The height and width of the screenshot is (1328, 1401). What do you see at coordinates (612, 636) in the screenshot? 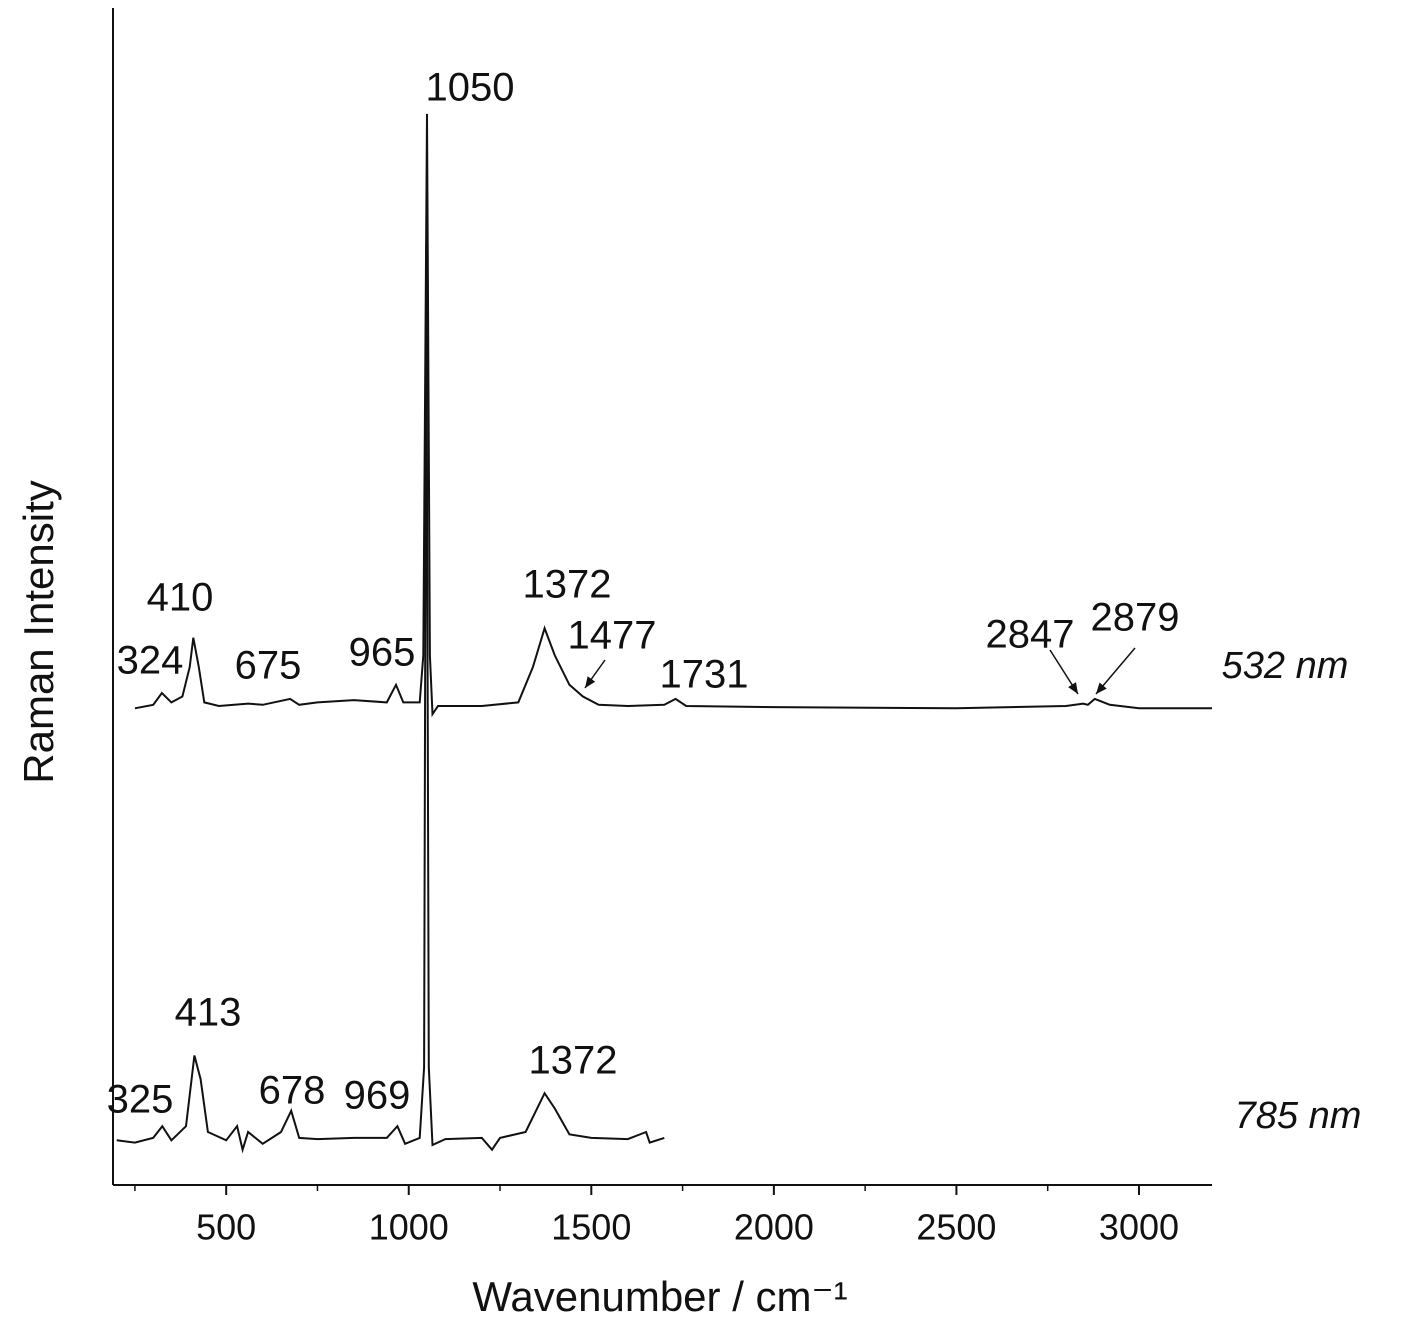
I see `peak-label: 1477` at bounding box center [612, 636].